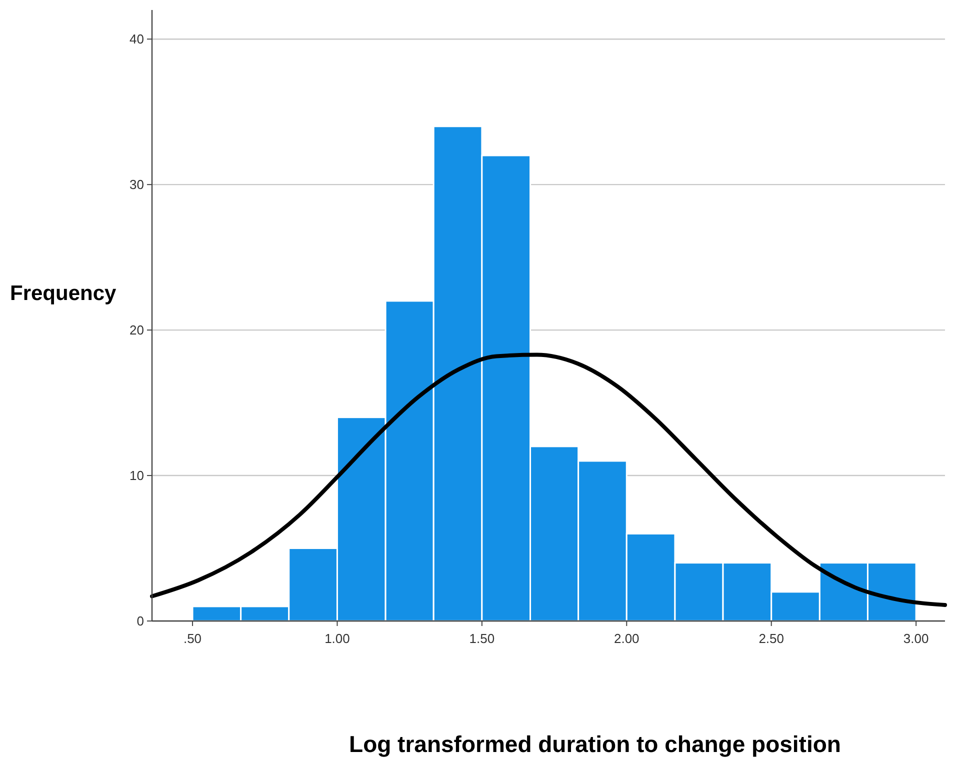 This screenshot has width=953, height=762. What do you see at coordinates (337, 638) in the screenshot?
I see `x-tick-label: 1.00` at bounding box center [337, 638].